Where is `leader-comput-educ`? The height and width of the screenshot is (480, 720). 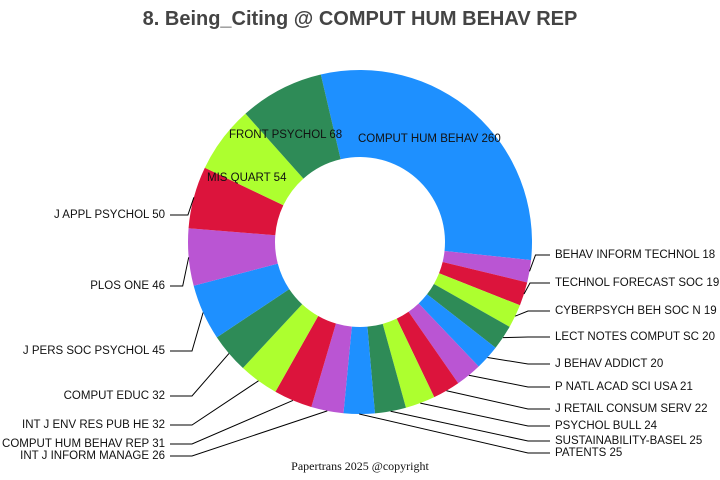
leader-comput-educ is located at coordinates (200, 375).